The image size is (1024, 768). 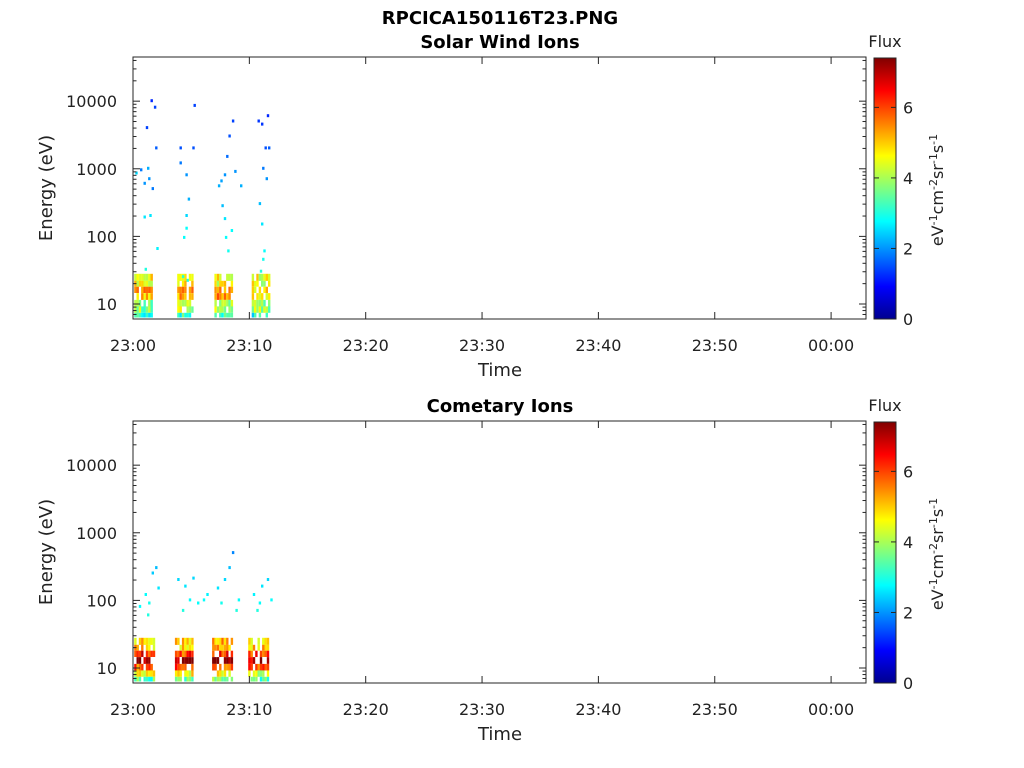 What do you see at coordinates (908, 683) in the screenshot?
I see `colorbar-tick-label: 0` at bounding box center [908, 683].